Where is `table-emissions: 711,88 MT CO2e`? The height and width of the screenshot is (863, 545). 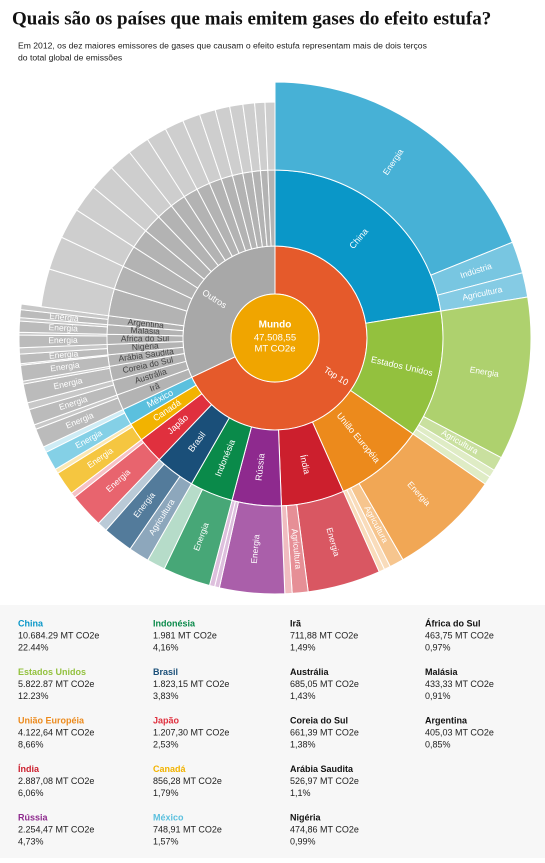 table-emissions: 711,88 MT CO2e is located at coordinates (324, 635).